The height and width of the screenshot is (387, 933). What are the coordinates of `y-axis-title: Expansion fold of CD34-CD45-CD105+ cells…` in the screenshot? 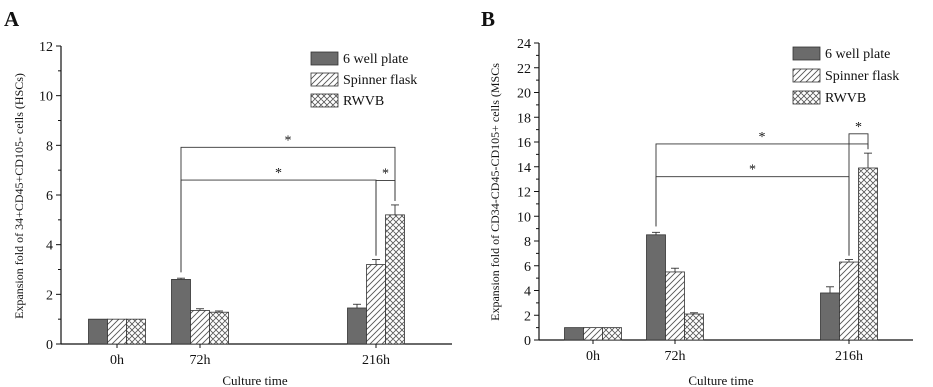 It's located at (495, 192).